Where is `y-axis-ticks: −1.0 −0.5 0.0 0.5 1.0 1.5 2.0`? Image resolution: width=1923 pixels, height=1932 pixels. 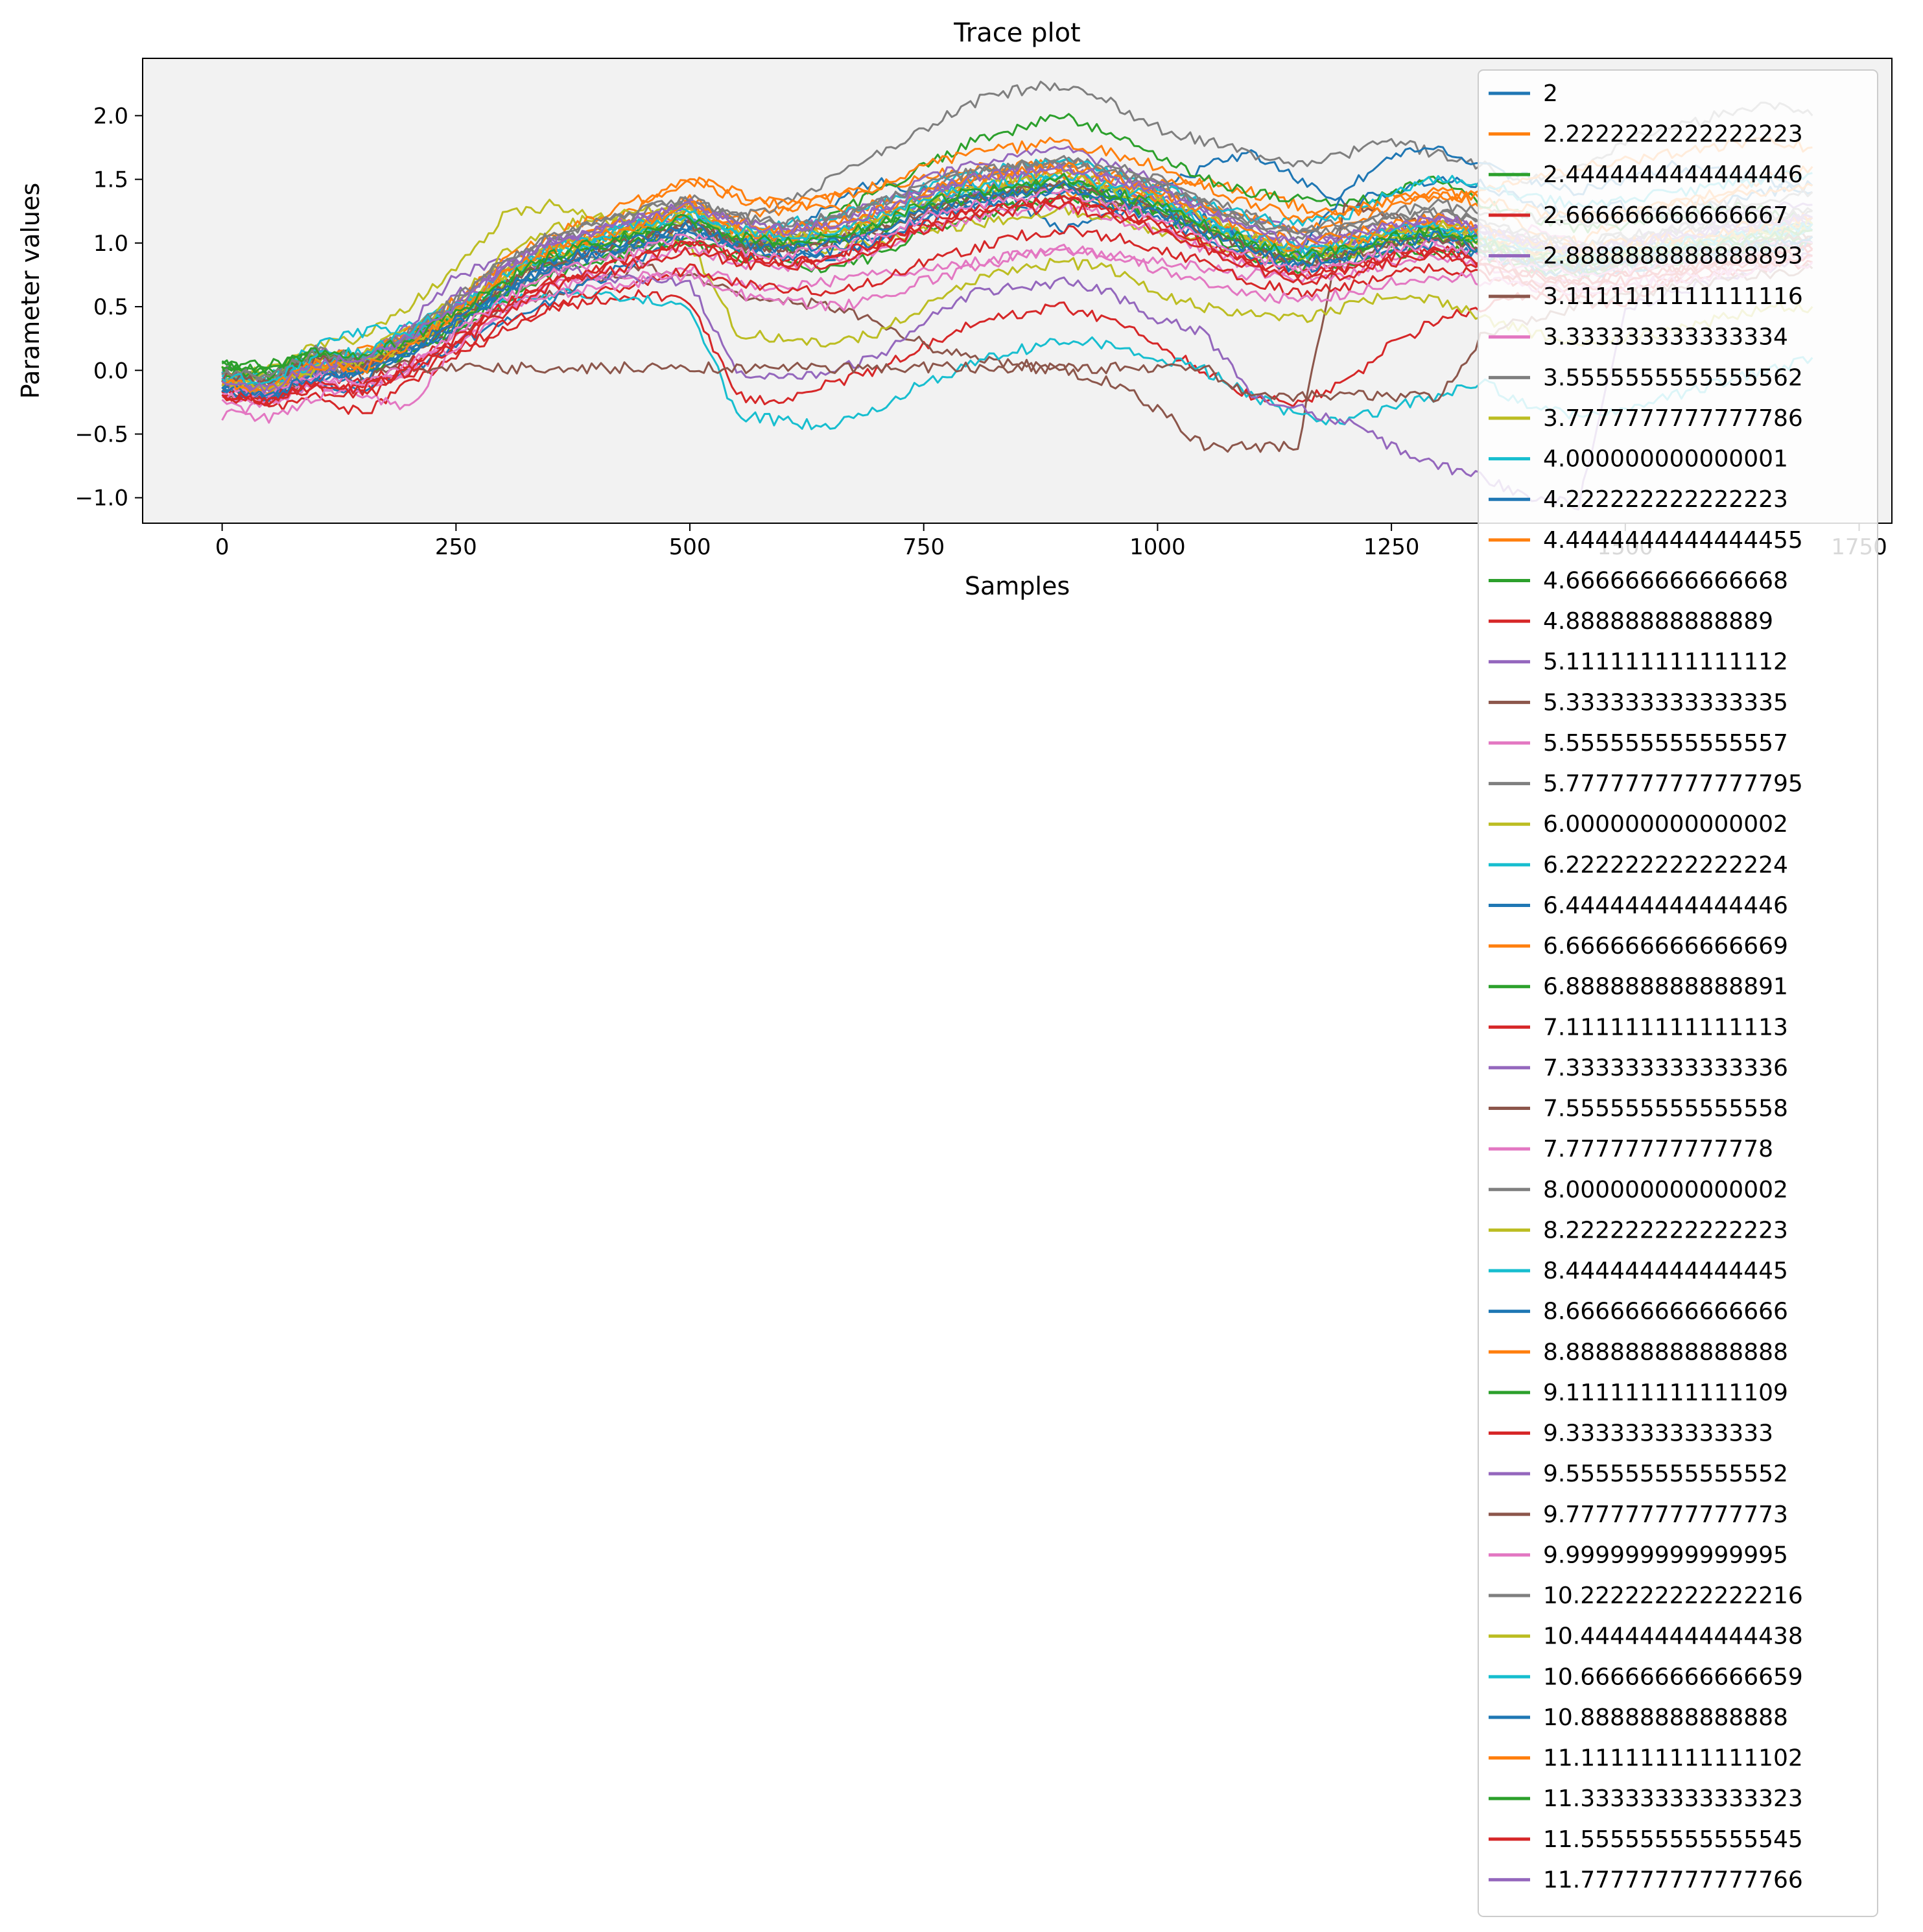 y-axis-ticks: −1.0 −0.5 0.0 0.5 1.0 1.5 2.0 is located at coordinates (109, 307).